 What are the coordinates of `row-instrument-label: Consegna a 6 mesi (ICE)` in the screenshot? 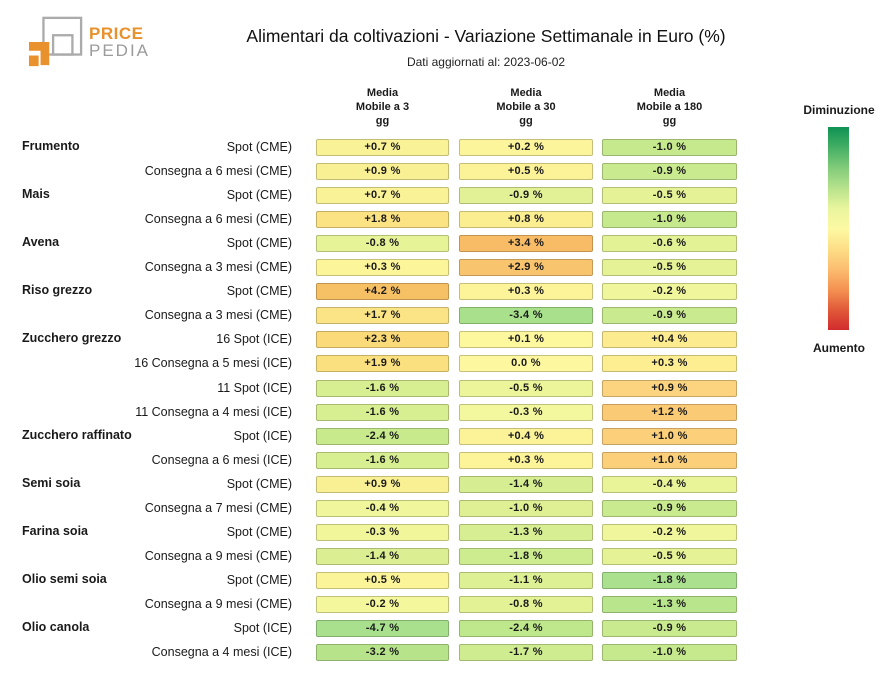 It's located at (221, 460).